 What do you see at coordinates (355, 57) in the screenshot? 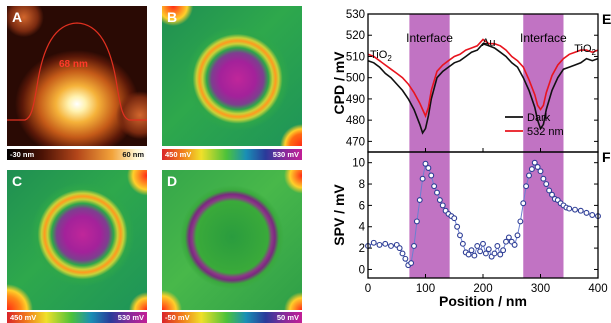
I see `cpd-ytick-label-510: 510` at bounding box center [355, 57].